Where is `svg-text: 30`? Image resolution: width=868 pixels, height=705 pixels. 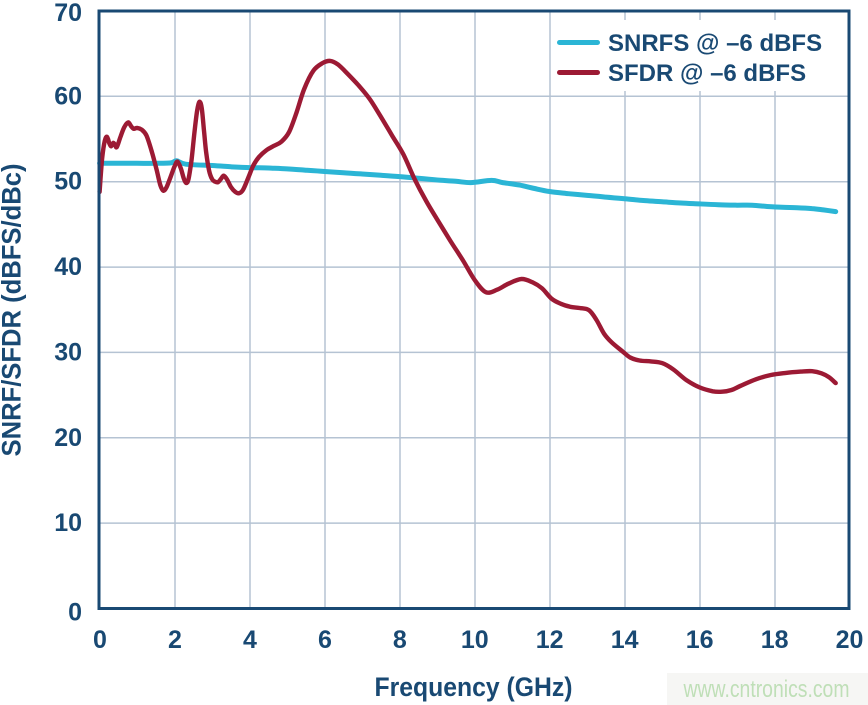 svg-text: 30 is located at coordinates (68, 352).